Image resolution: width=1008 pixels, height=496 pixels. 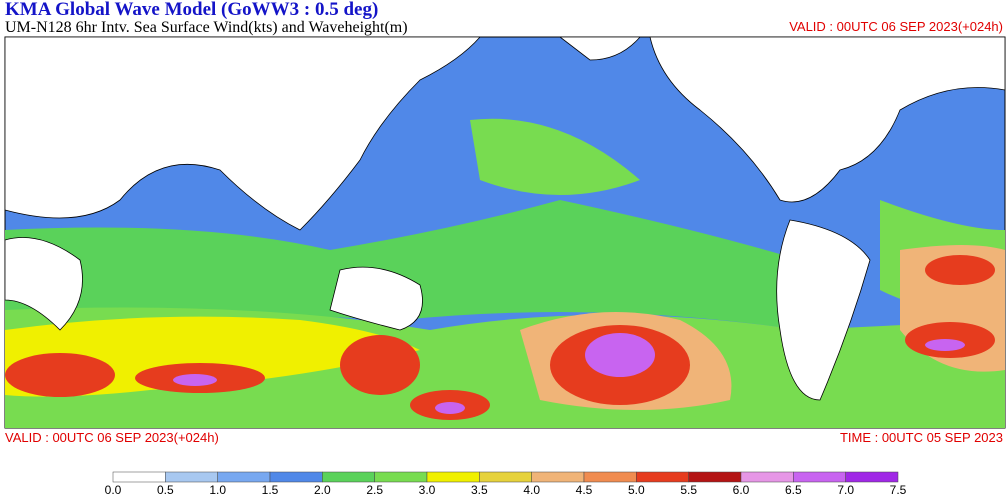 What do you see at coordinates (921, 437) in the screenshot?
I see `time-label: TIME : 00UTC 05 SEP 2023` at bounding box center [921, 437].